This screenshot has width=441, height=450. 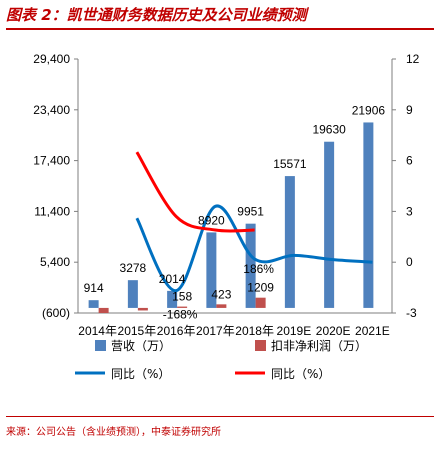 I want to click on legend-red-line-label: 同比（%）, so click(x=300, y=374).